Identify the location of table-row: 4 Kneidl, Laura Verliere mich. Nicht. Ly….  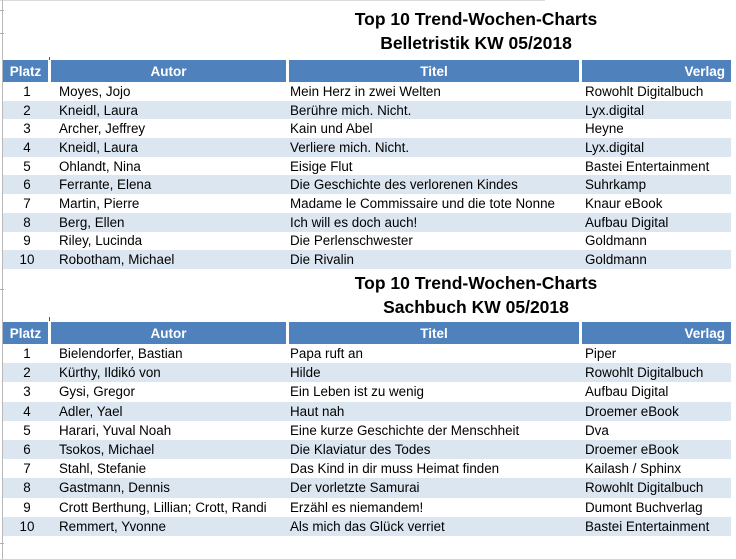
(367, 147).